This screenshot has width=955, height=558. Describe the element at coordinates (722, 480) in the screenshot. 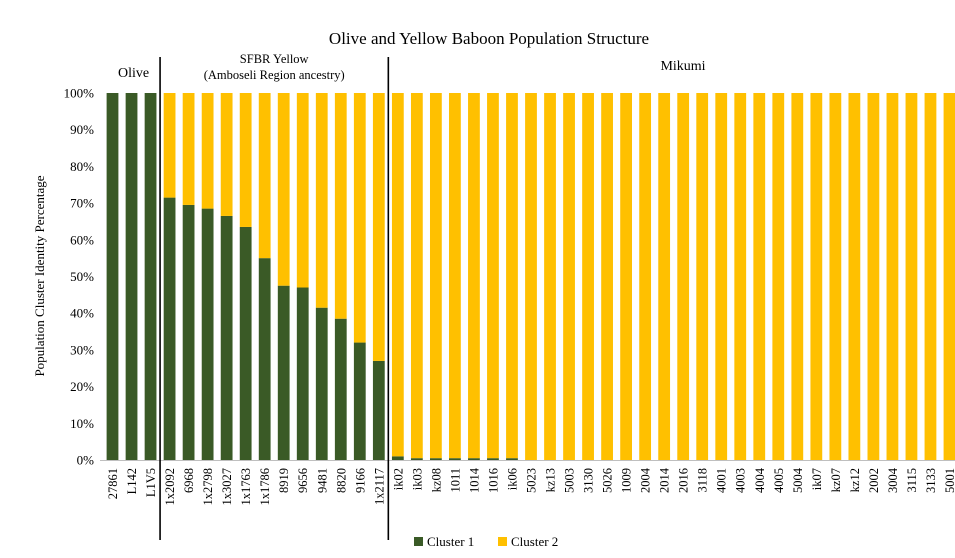

I see `x-tick-label: 4001` at that location.